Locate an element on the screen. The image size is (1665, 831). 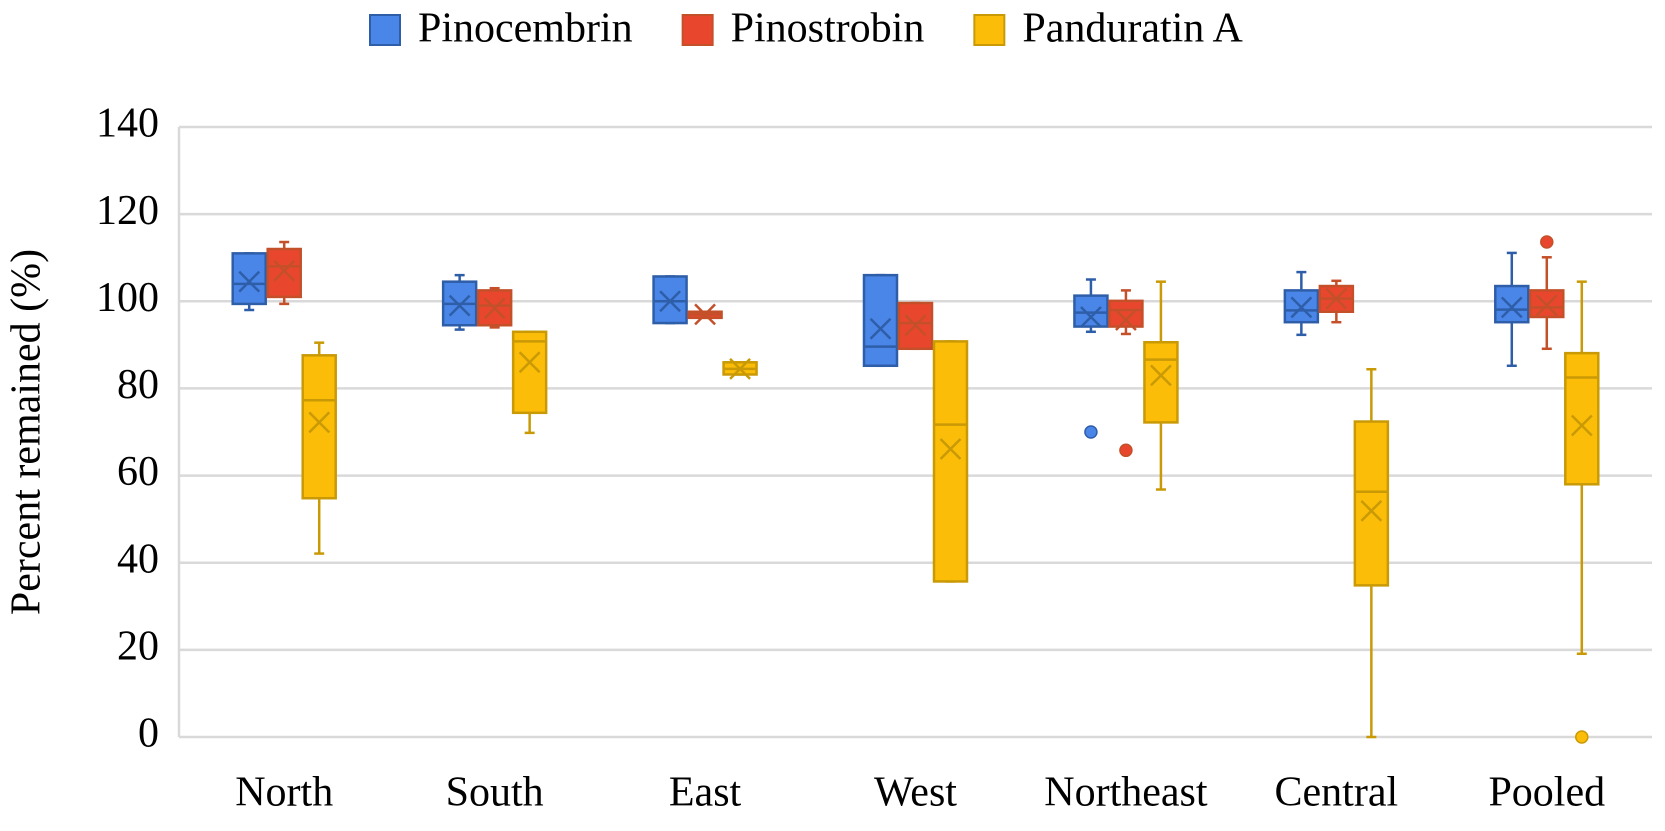
y-tick-label: 40 is located at coordinates (138, 559).